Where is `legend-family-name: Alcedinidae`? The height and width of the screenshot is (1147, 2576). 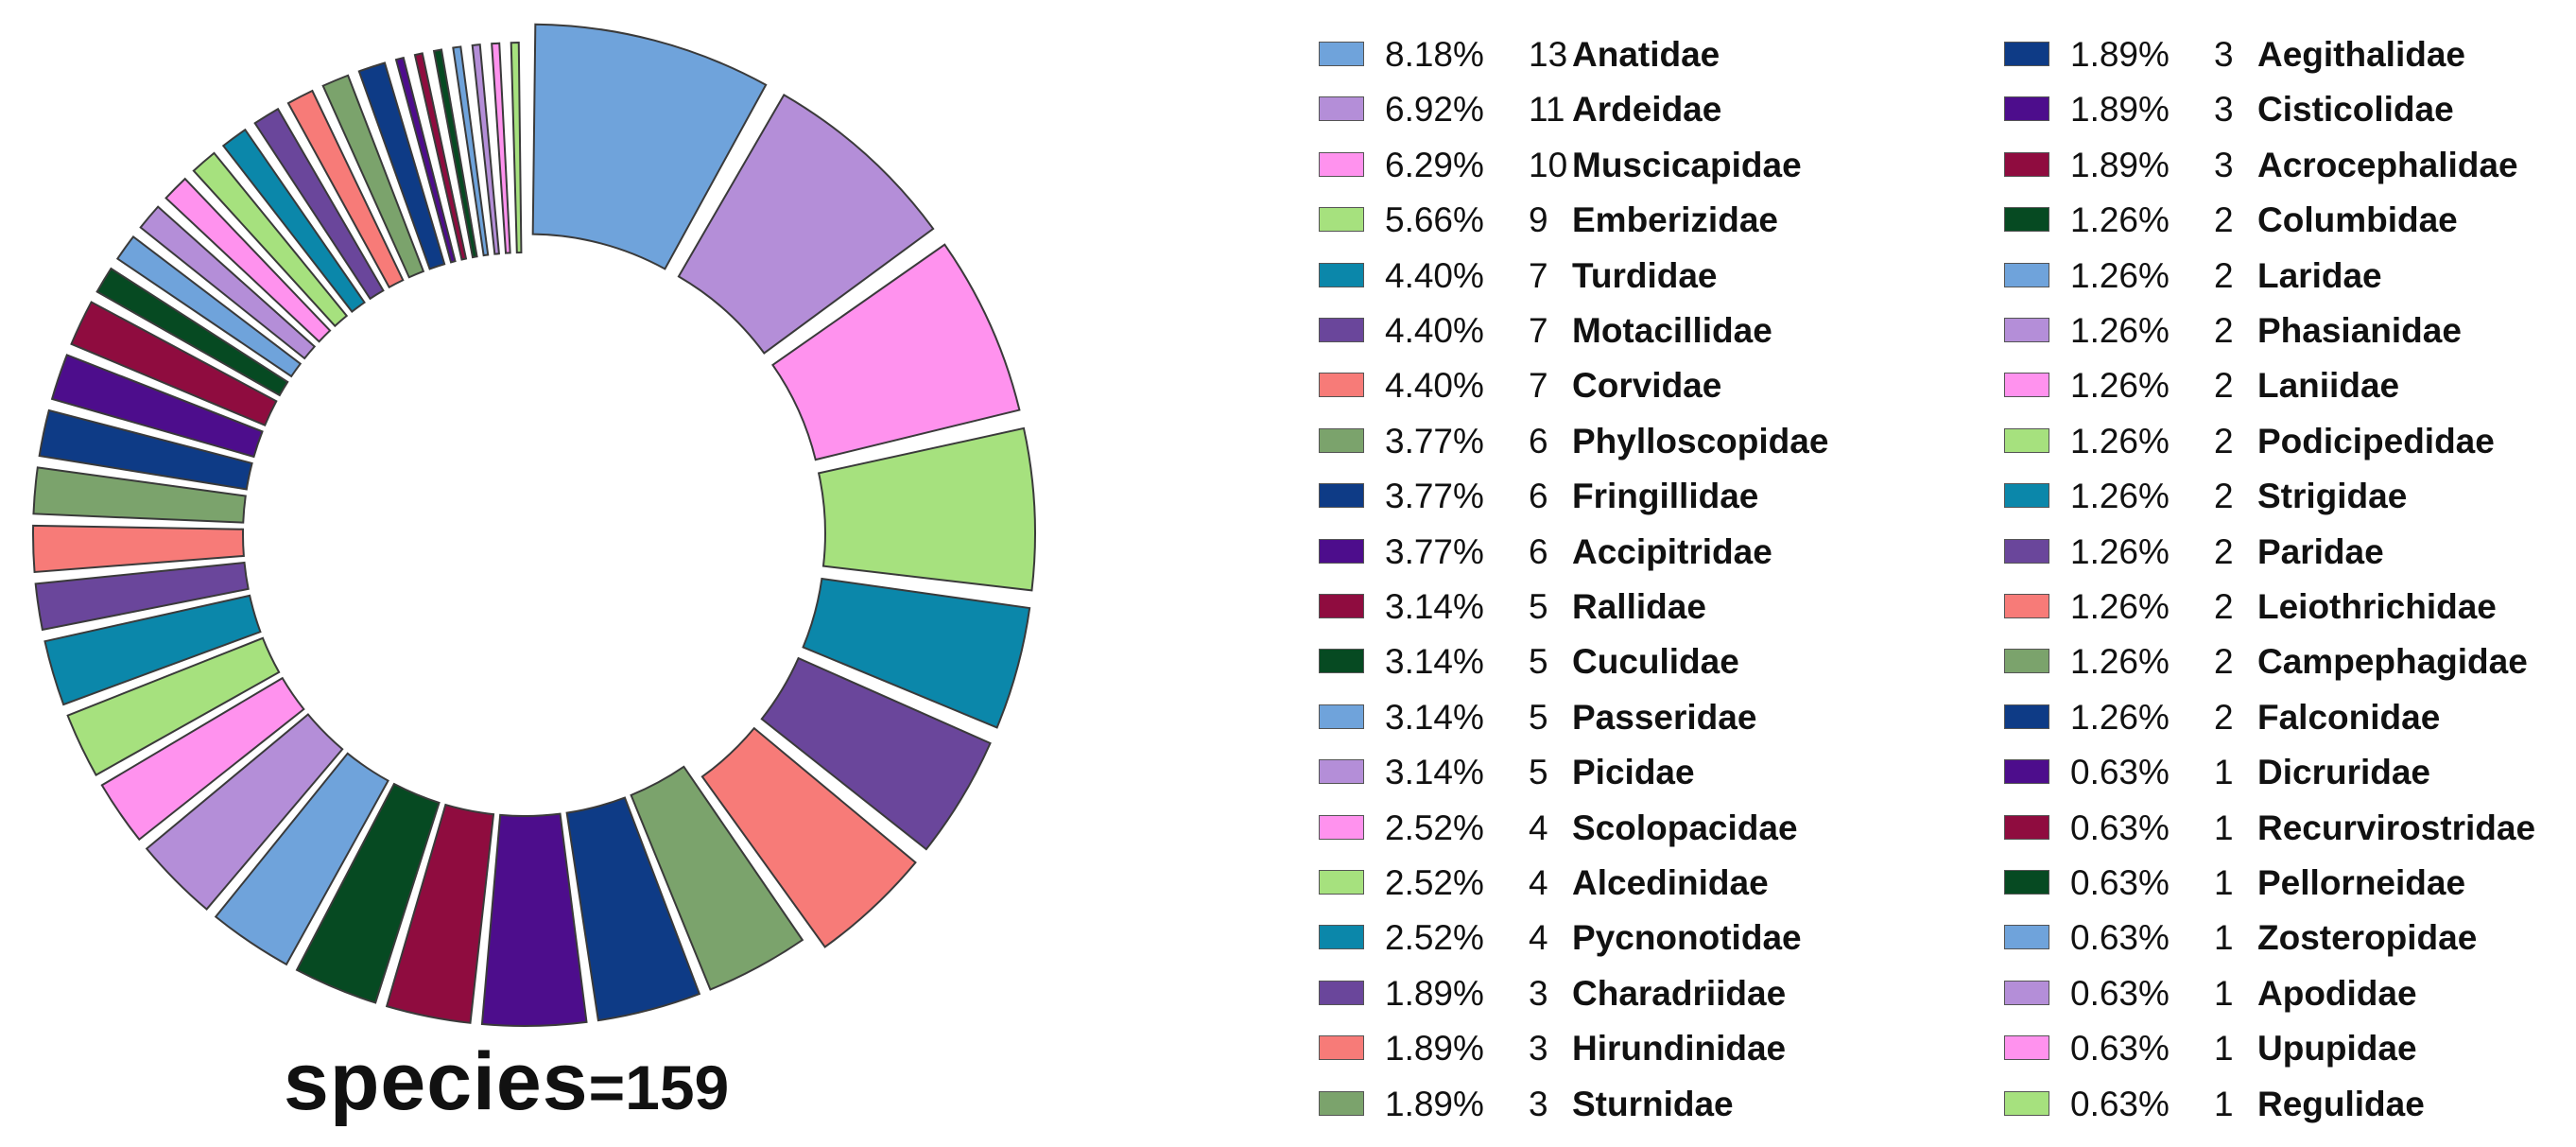
legend-family-name: Alcedinidae is located at coordinates (1670, 882).